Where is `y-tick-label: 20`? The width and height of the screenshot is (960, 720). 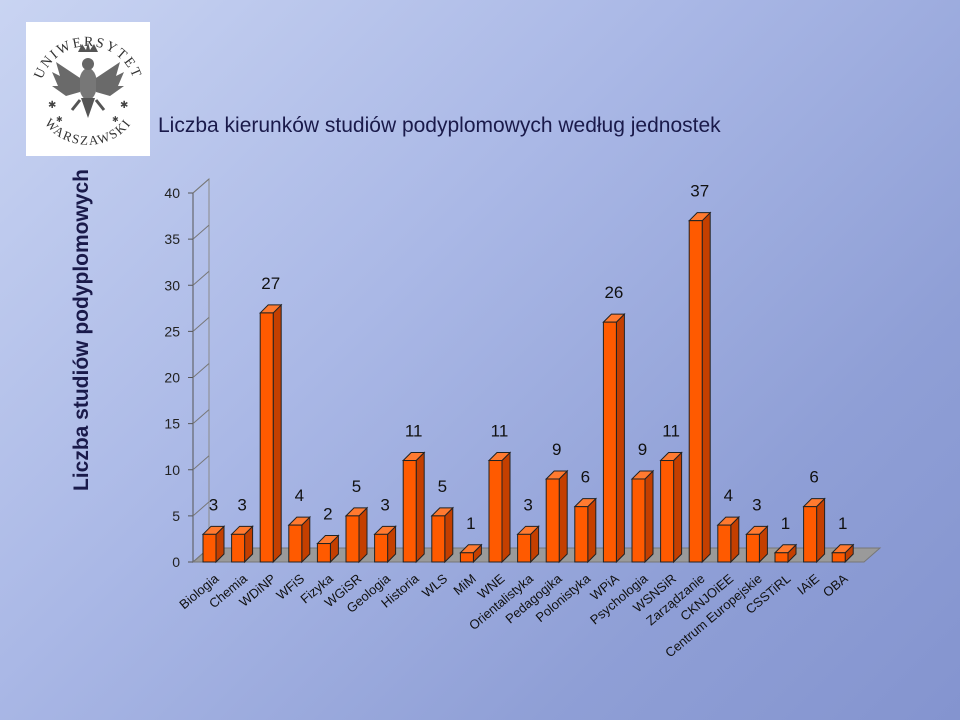
y-tick-label: 20 is located at coordinates (172, 378).